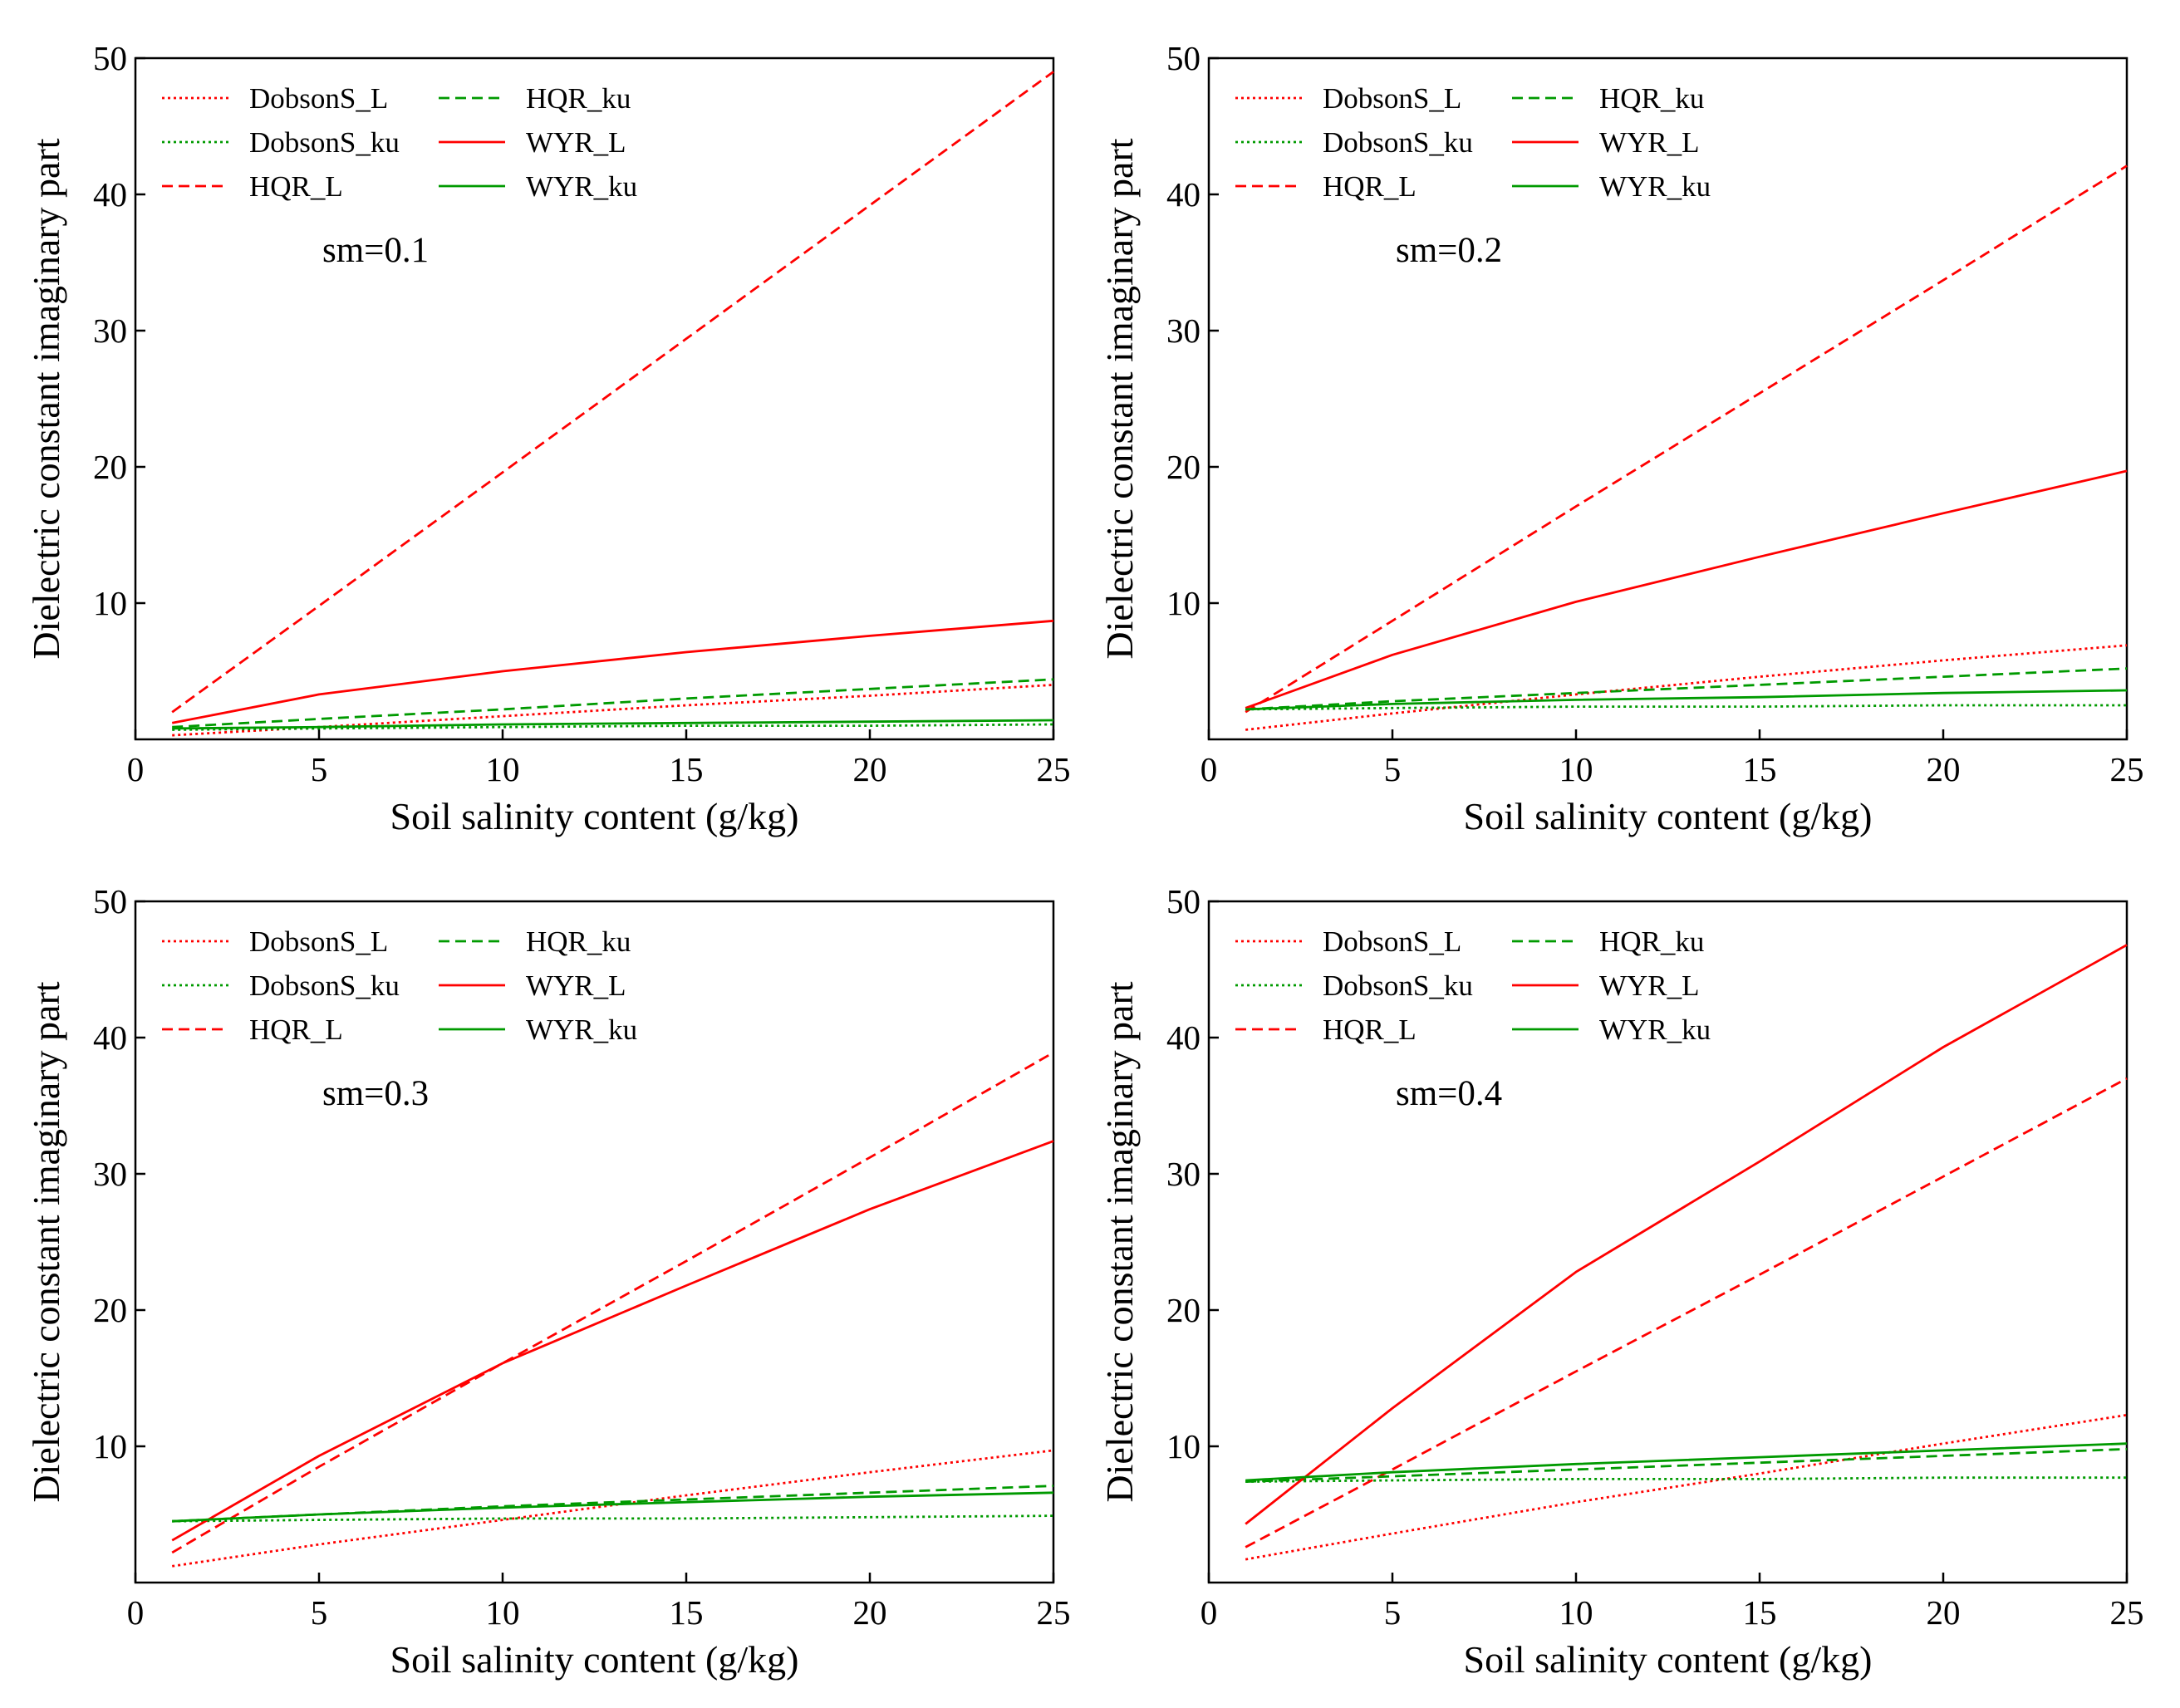 The width and height of the screenshot is (2180, 1708). Describe the element at coordinates (1449, 250) in the screenshot. I see `soil-moisture-label: sm=0.2` at that location.